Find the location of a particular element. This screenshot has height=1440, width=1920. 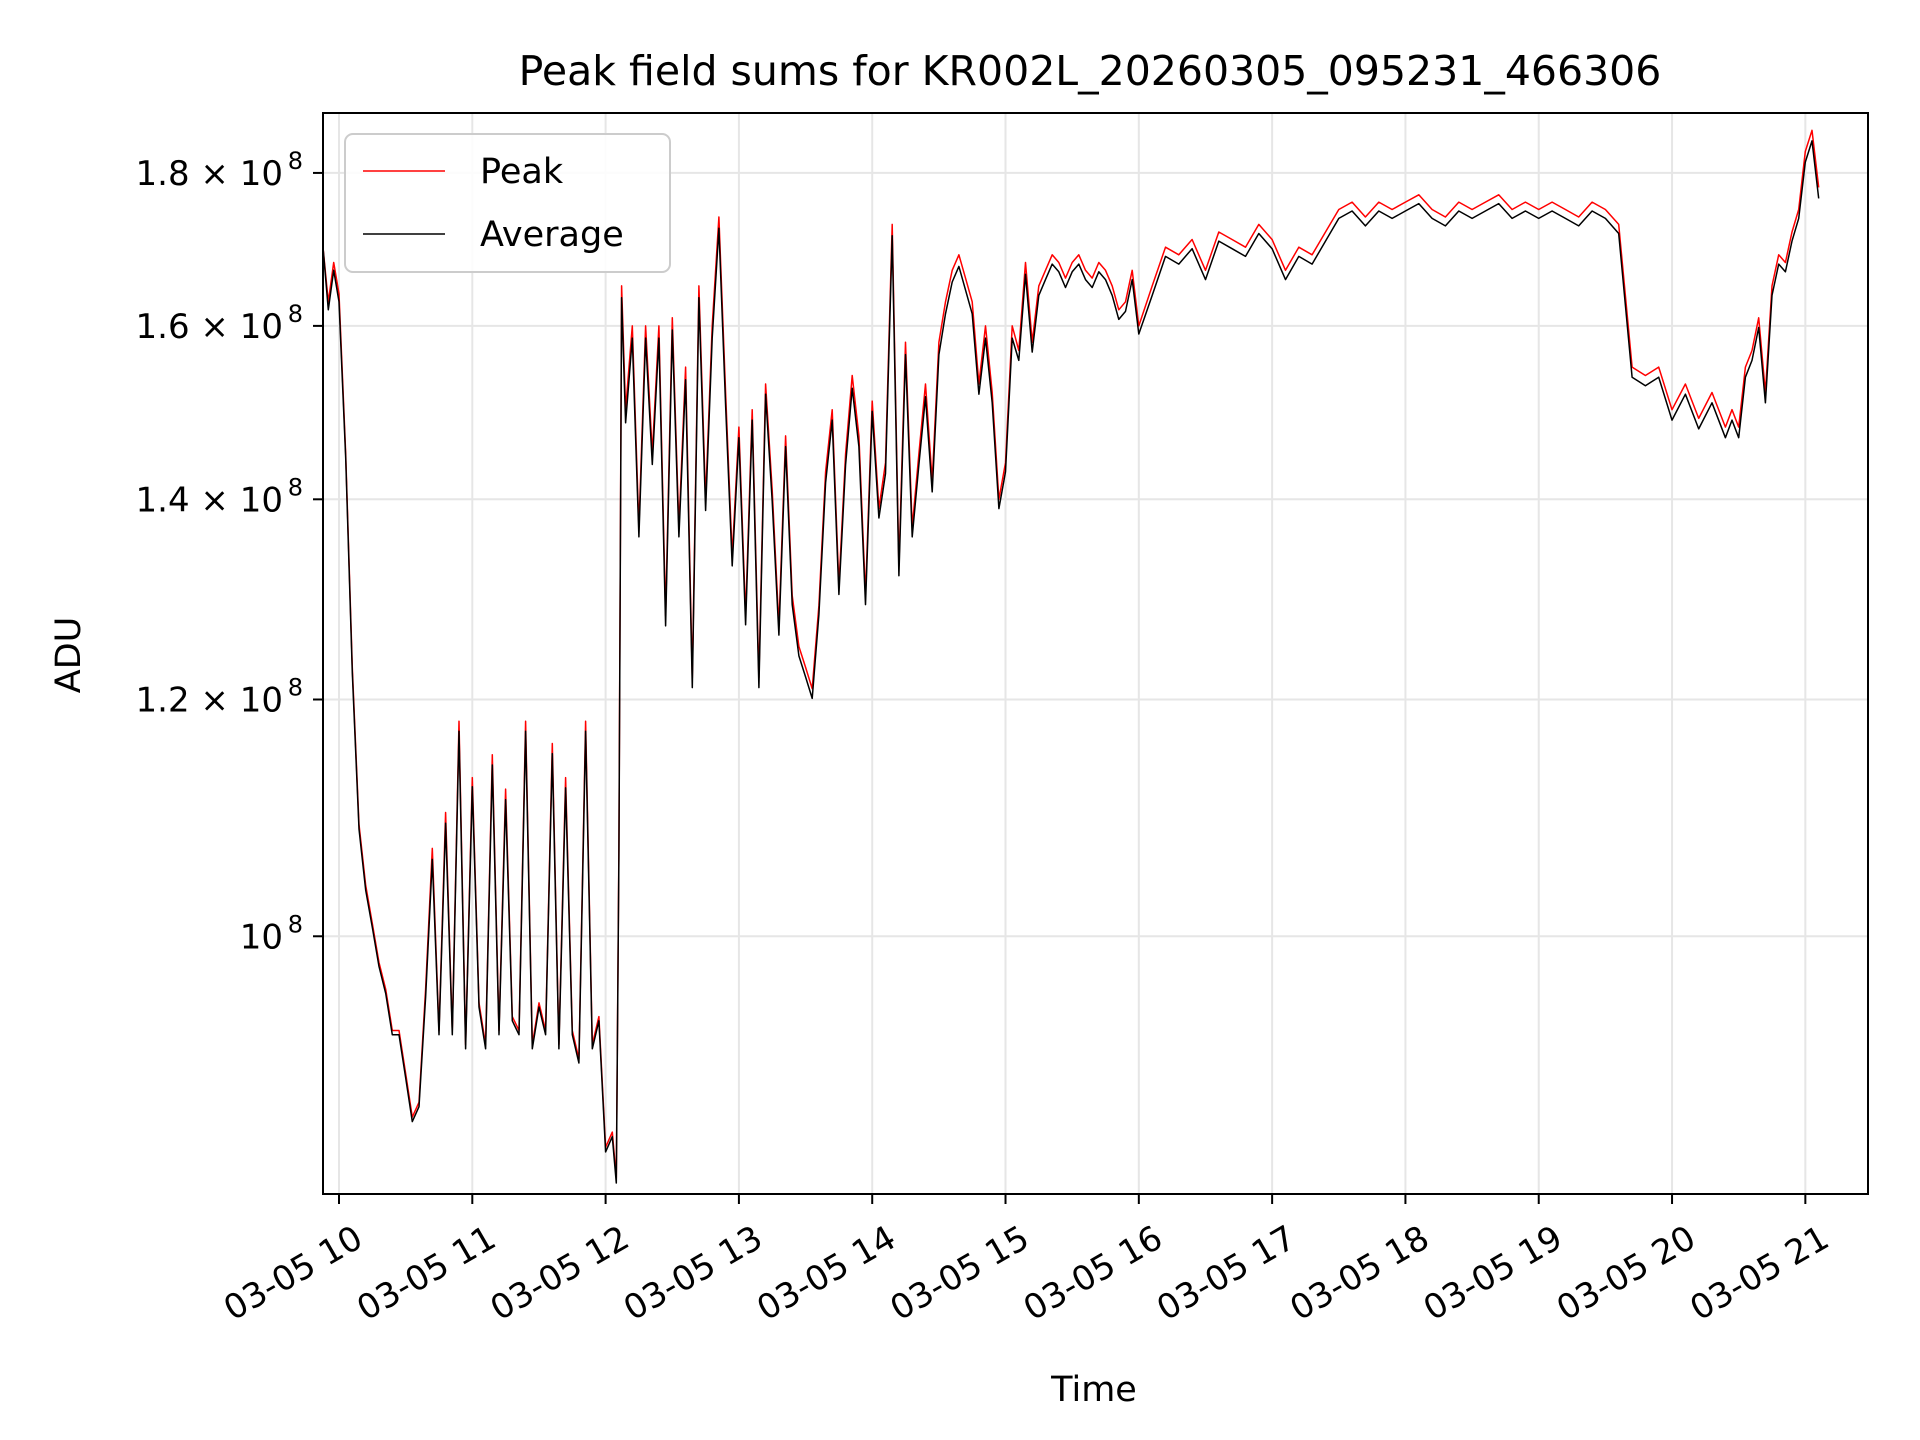

x-axis-label: Time is located at coordinates (1093, 1390).